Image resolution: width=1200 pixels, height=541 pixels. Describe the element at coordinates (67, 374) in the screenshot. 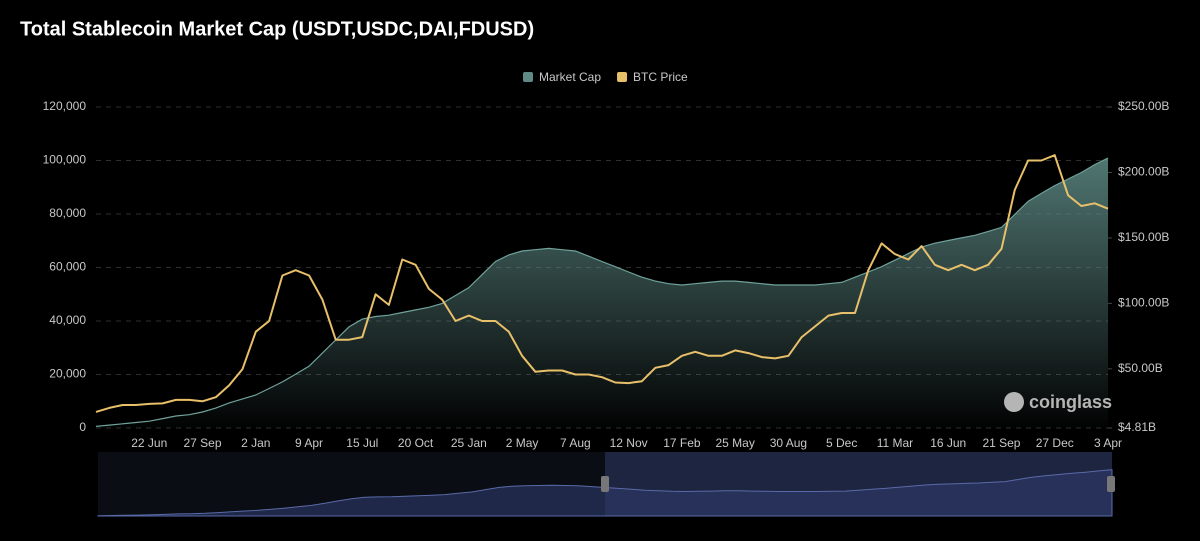

I see `y-tick-label: 20,000` at that location.